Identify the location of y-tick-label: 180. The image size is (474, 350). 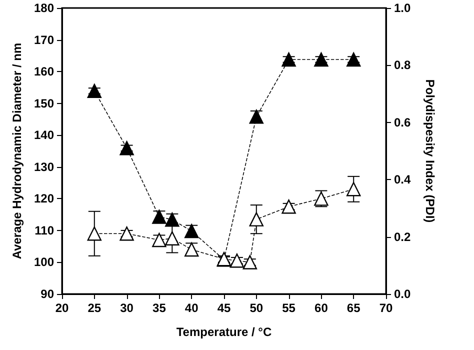
(44, 8).